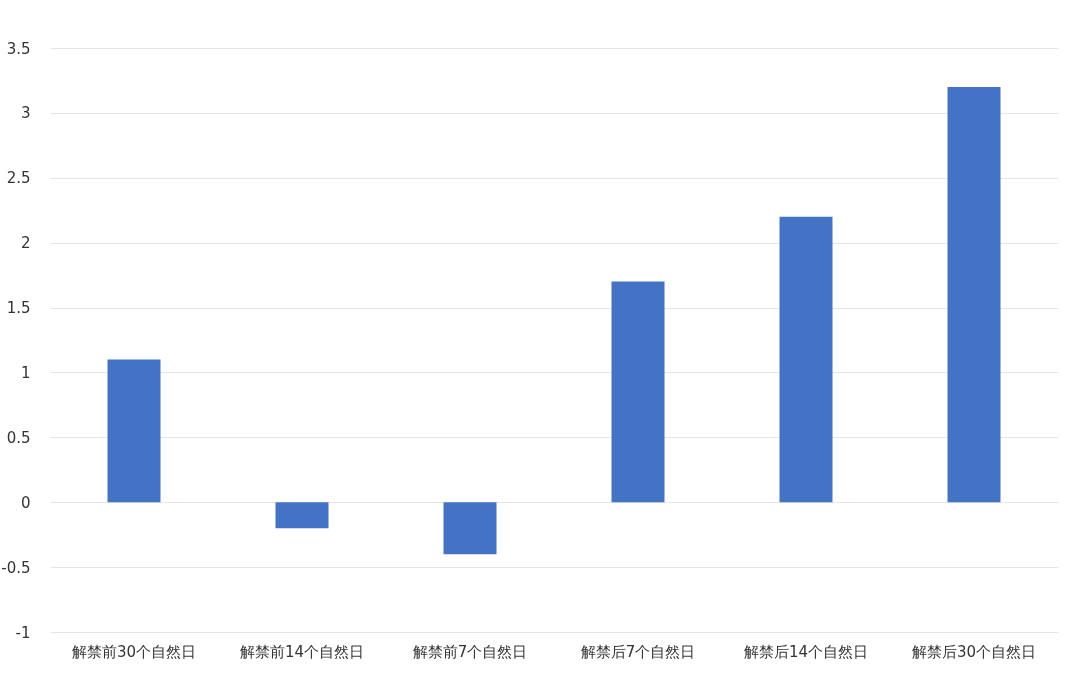 The width and height of the screenshot is (1080, 696). What do you see at coordinates (25, 502) in the screenshot?
I see `y-tick-label: 0` at bounding box center [25, 502].